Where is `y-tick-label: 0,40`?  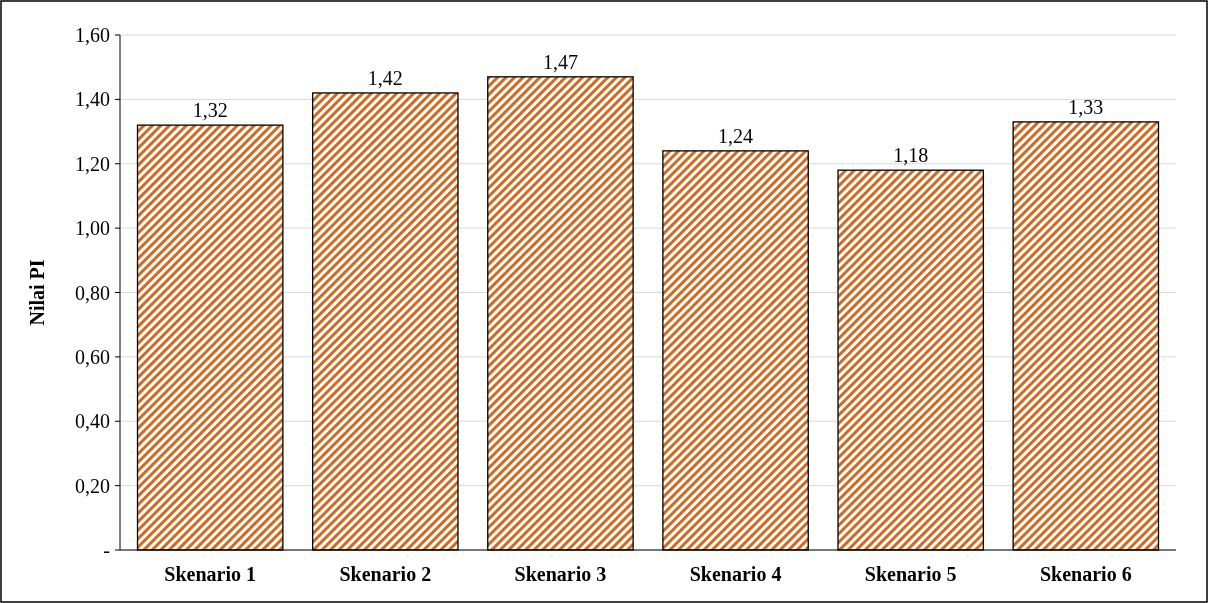 y-tick-label: 0,40 is located at coordinates (92, 421).